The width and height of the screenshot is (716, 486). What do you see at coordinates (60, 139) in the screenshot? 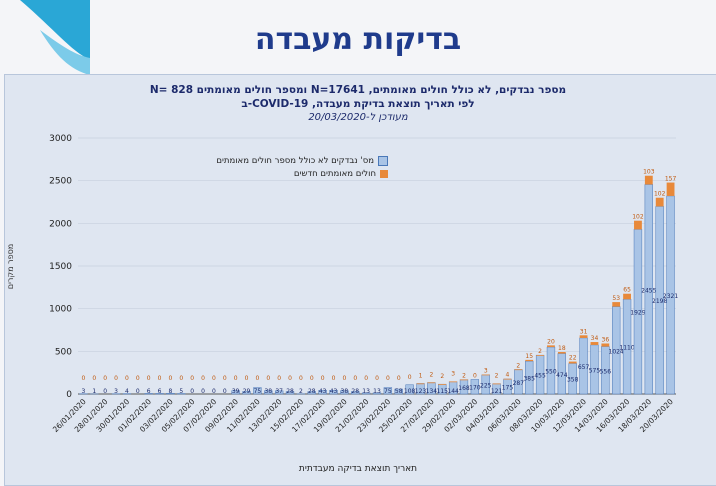
I see `y-tick-label: 3000` at bounding box center [60, 139].